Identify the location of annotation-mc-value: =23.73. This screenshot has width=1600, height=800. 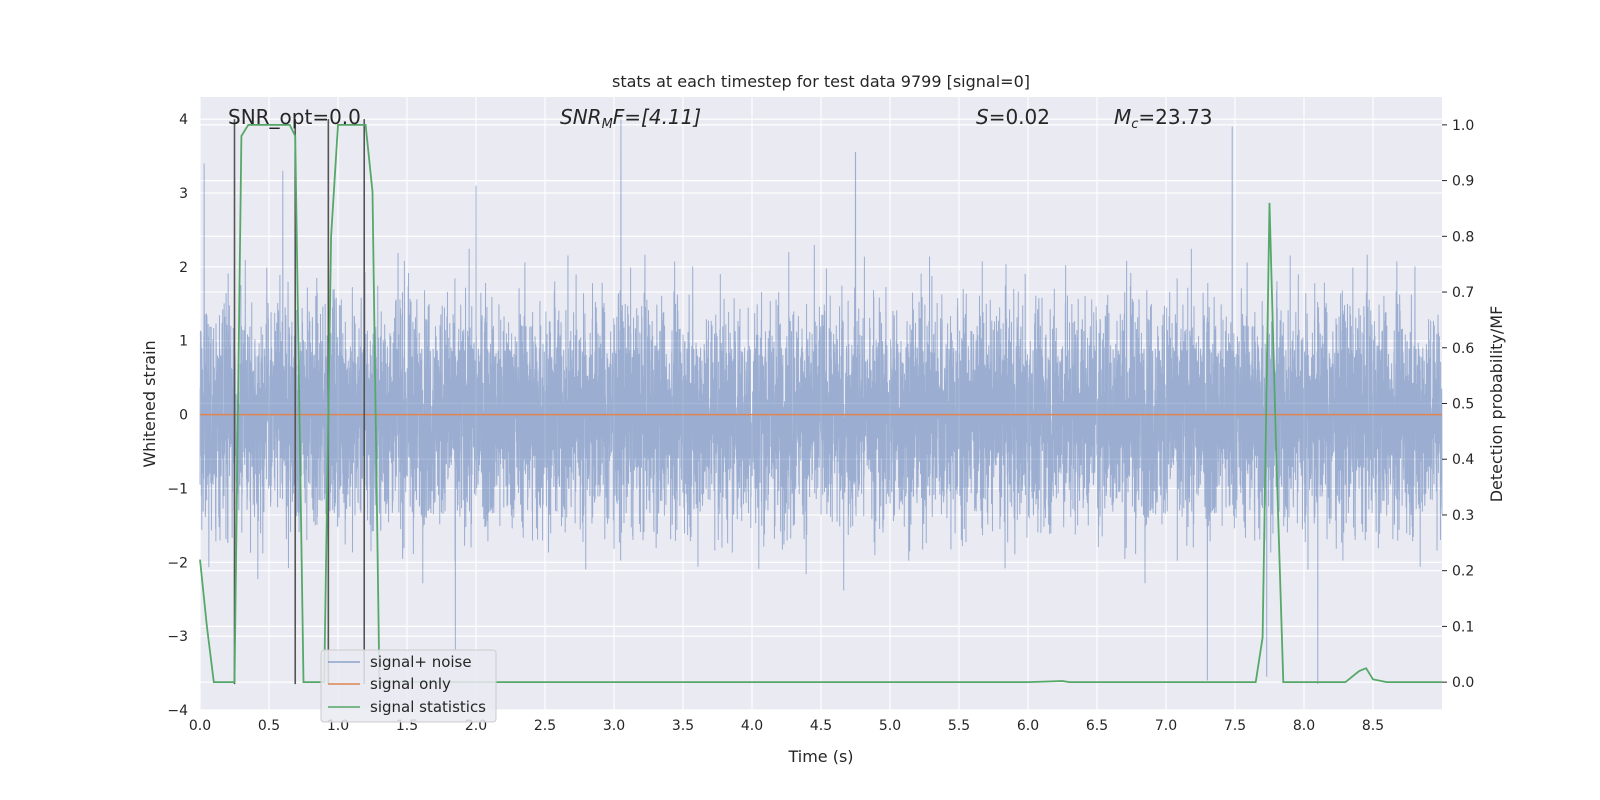
(1175, 117).